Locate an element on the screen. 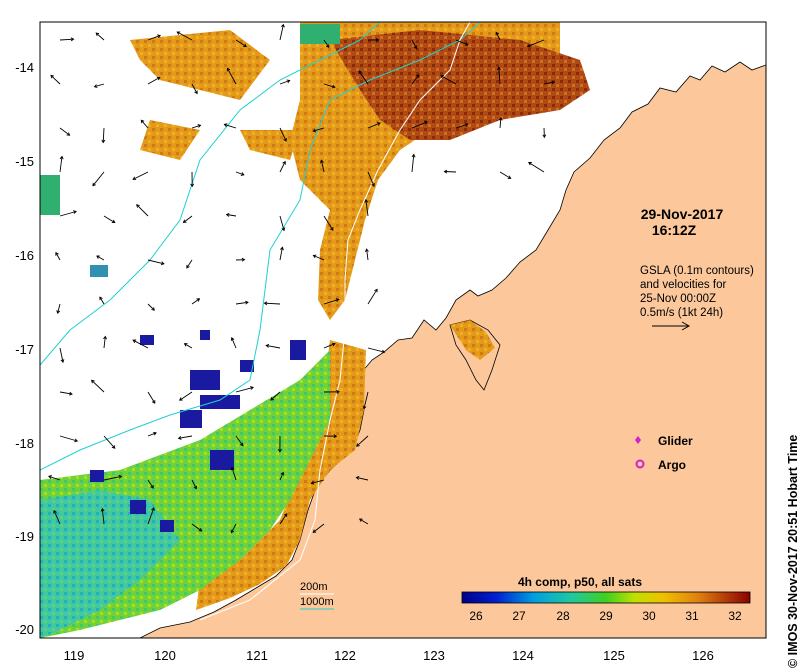 Image resolution: width=809 pixels, height=672 pixels. bathy-200-label: 200m is located at coordinates (314, 587).